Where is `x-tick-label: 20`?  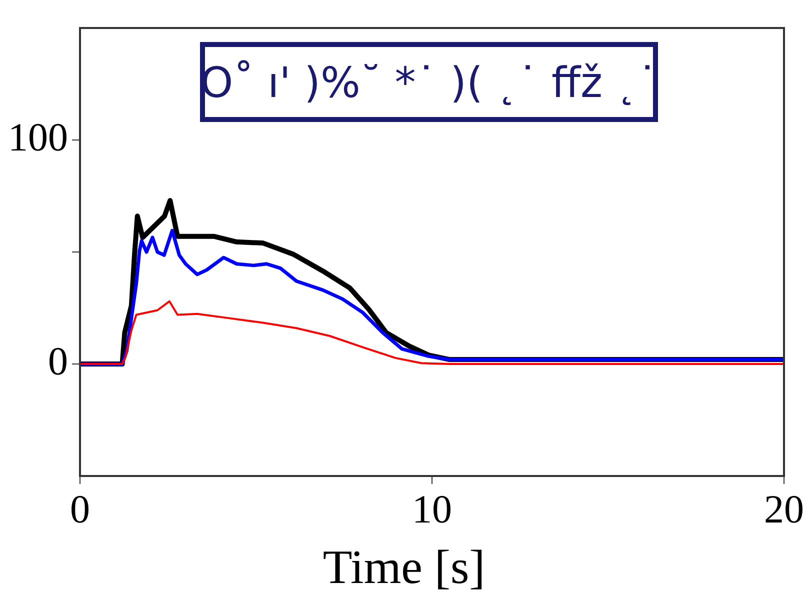
x-tick-label: 20 is located at coordinates (784, 509).